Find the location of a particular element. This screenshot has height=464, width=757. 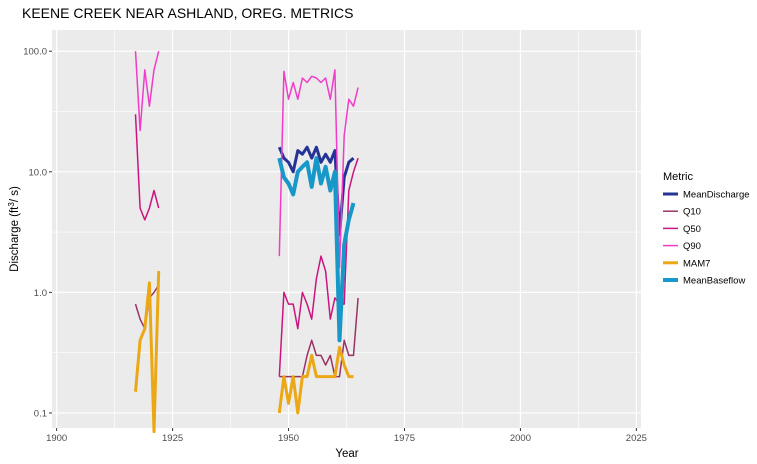

x-tick-label: 2025 is located at coordinates (636, 438).